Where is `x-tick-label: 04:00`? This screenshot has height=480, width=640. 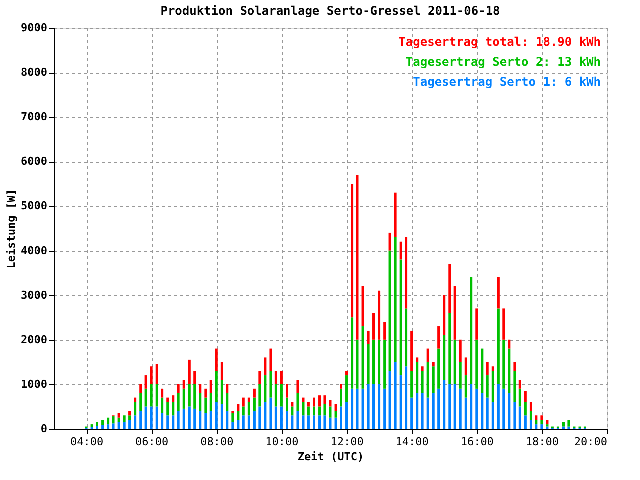 x-tick-label: 04:00 is located at coordinates (87, 442).